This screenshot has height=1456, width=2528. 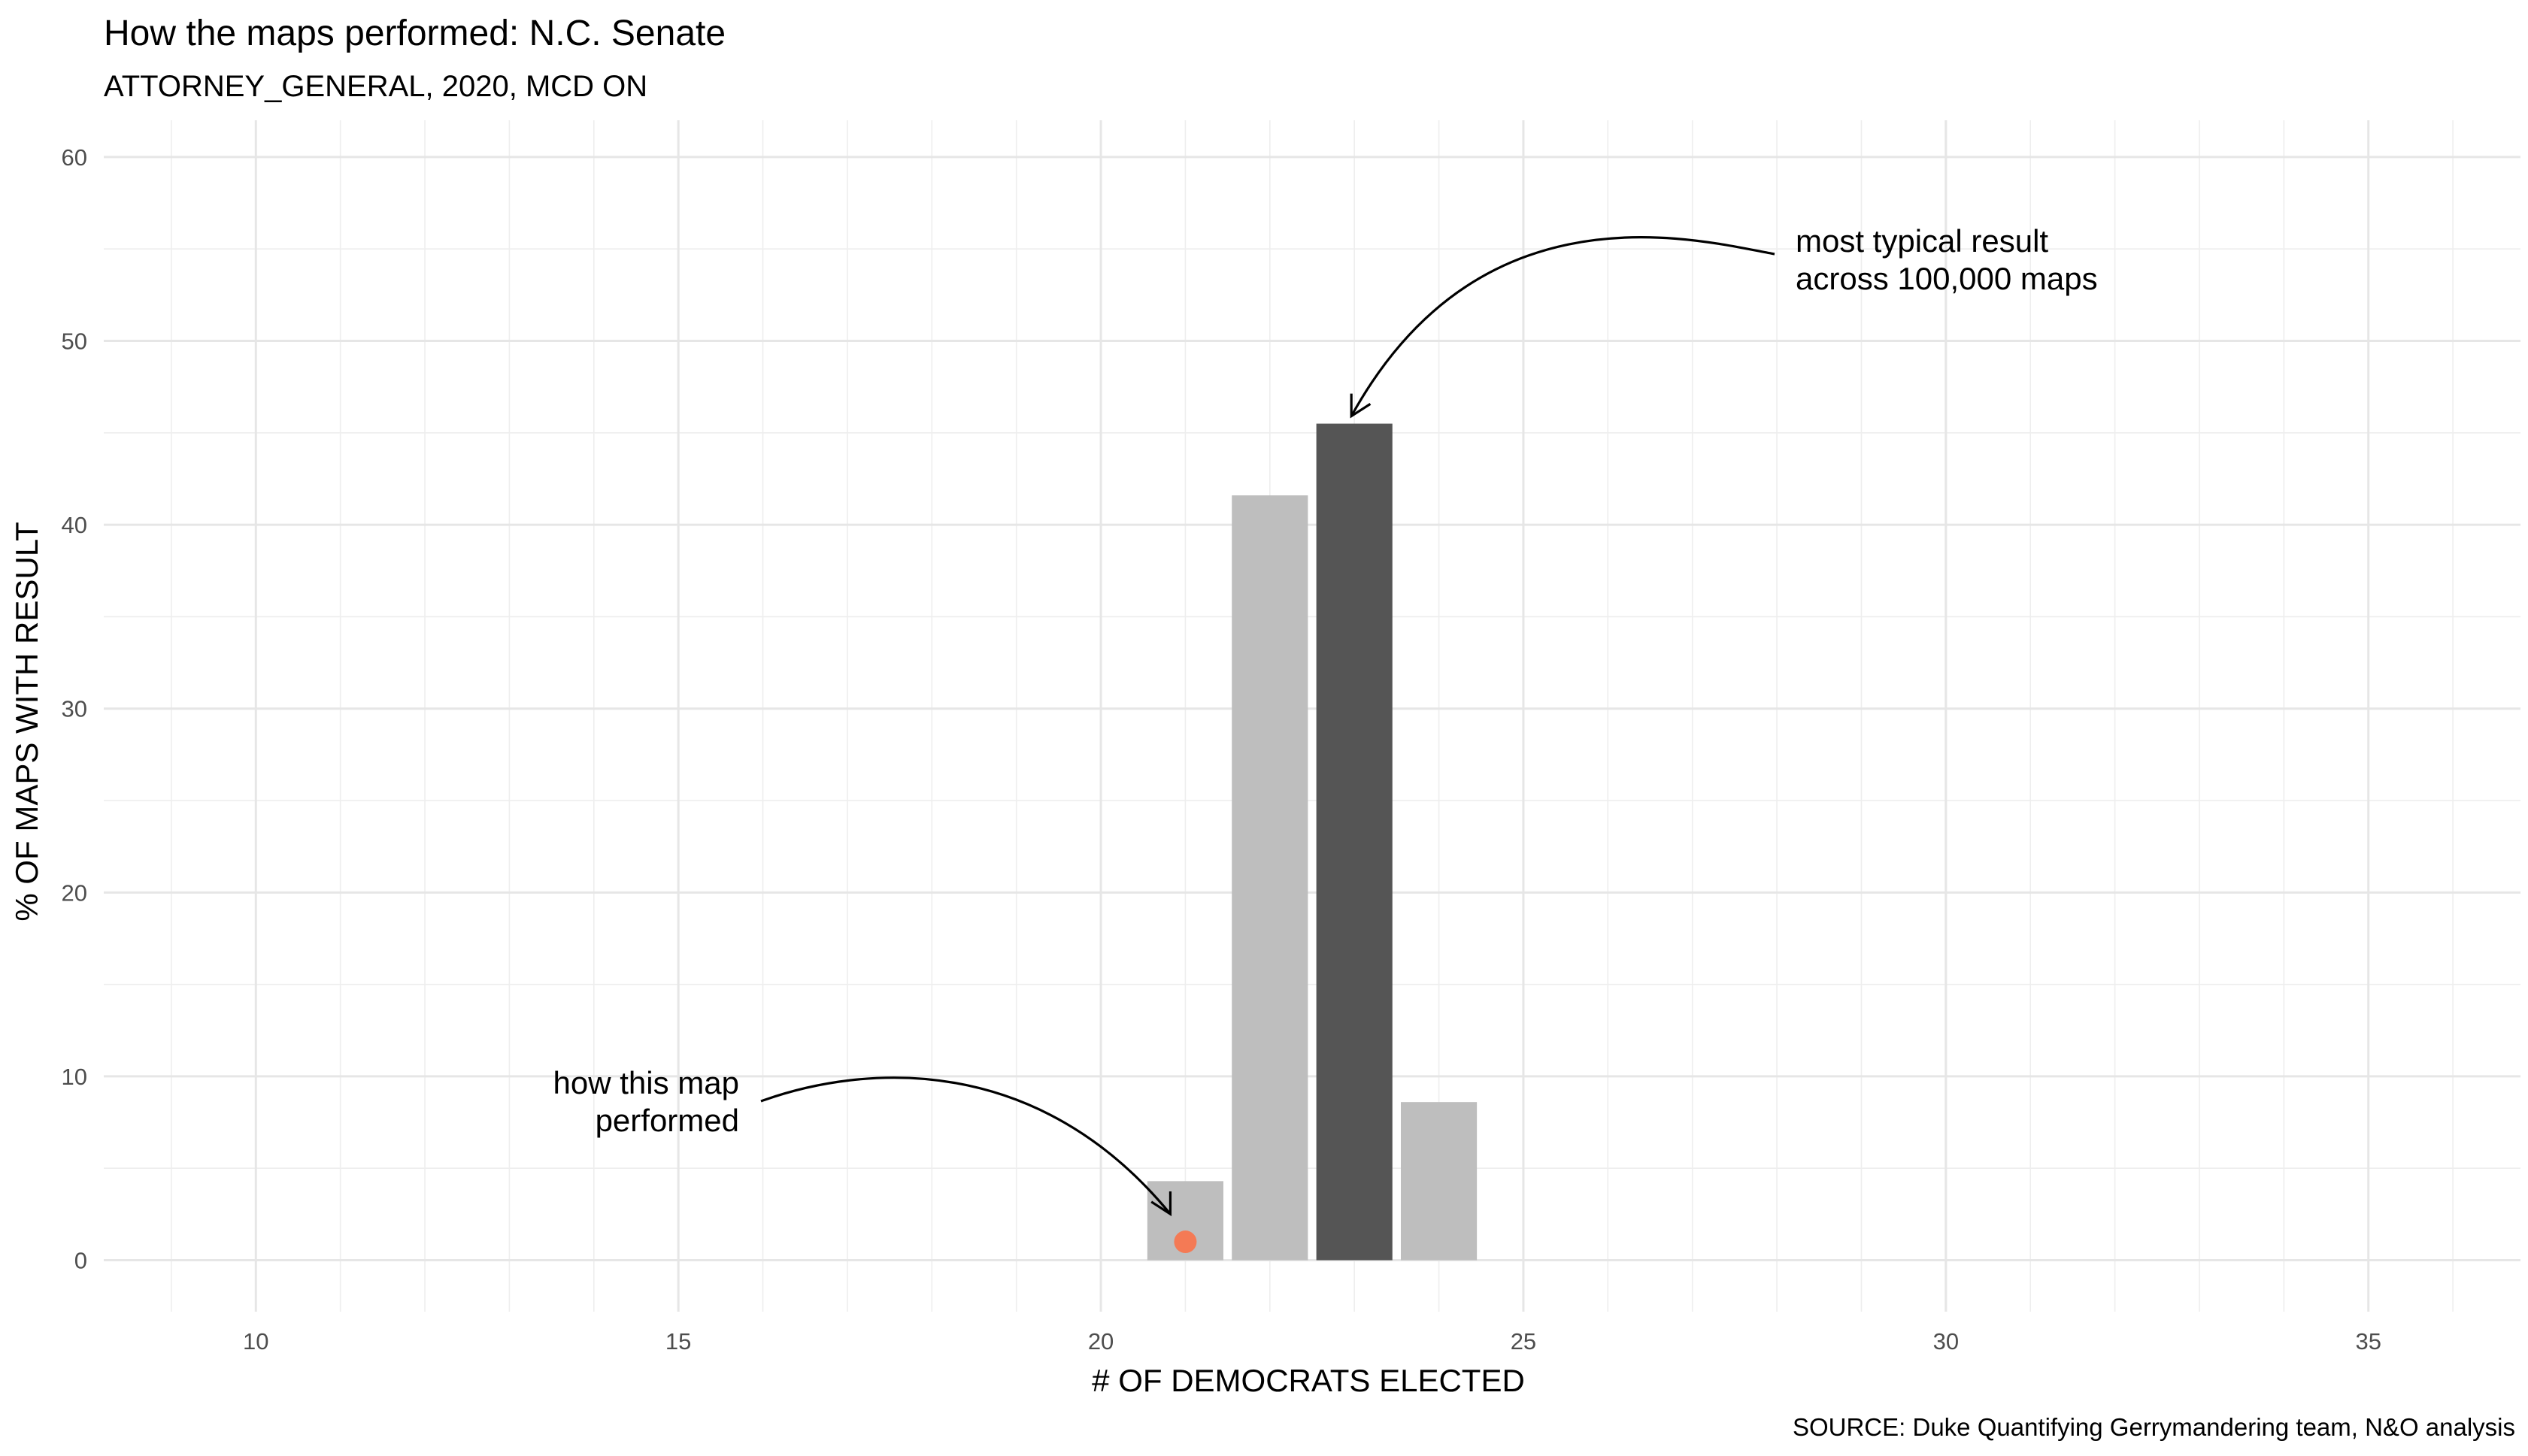 I want to click on y-tick-label: 50, so click(x=74, y=341).